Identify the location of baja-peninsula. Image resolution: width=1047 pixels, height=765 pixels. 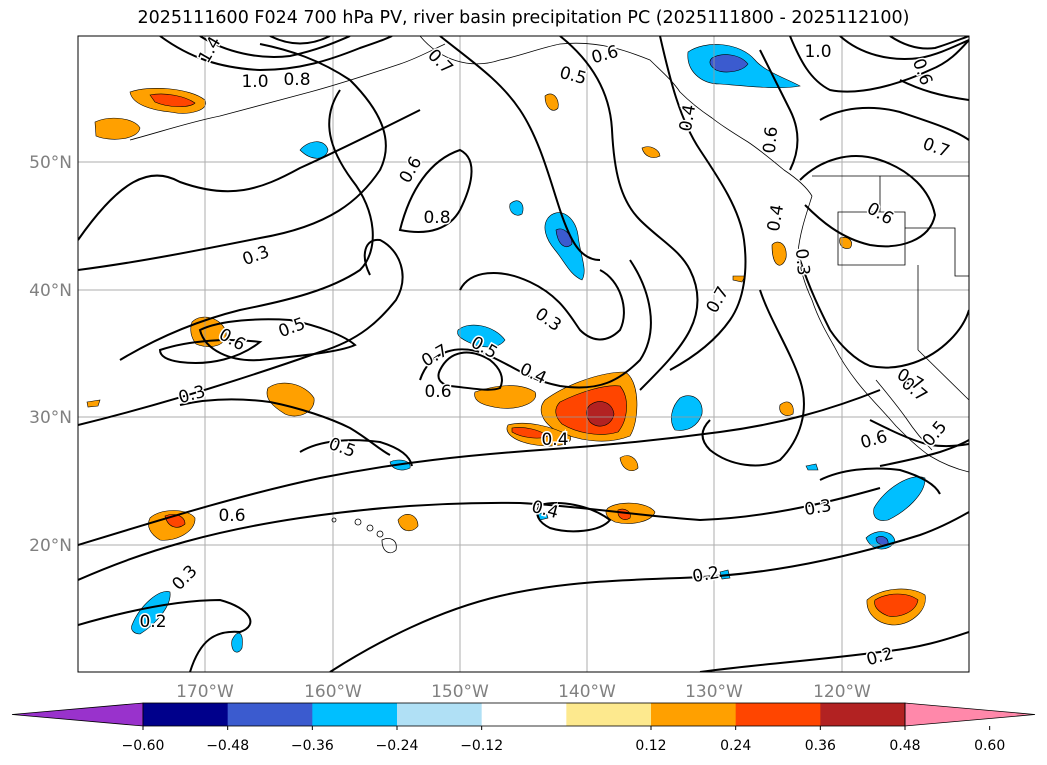
(904, 415).